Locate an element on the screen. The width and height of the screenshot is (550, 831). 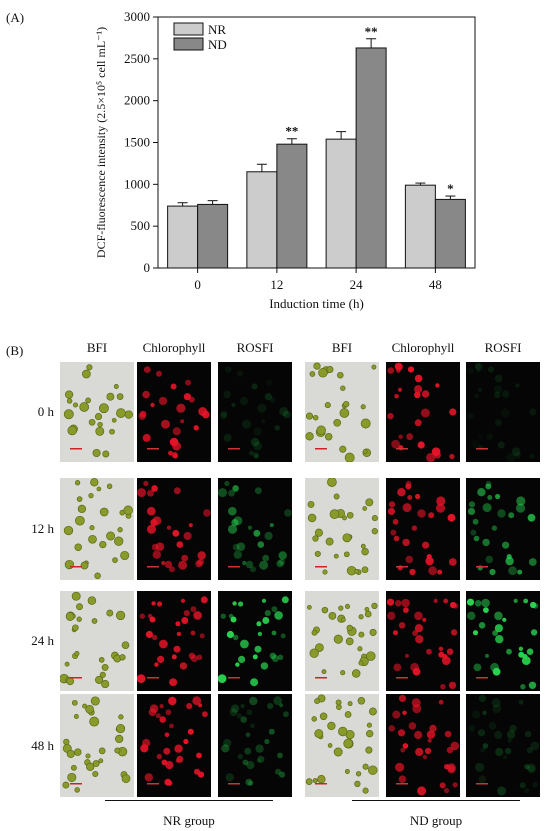
micrograph-brightfield-nr-row3 is located at coordinates (97, 745).